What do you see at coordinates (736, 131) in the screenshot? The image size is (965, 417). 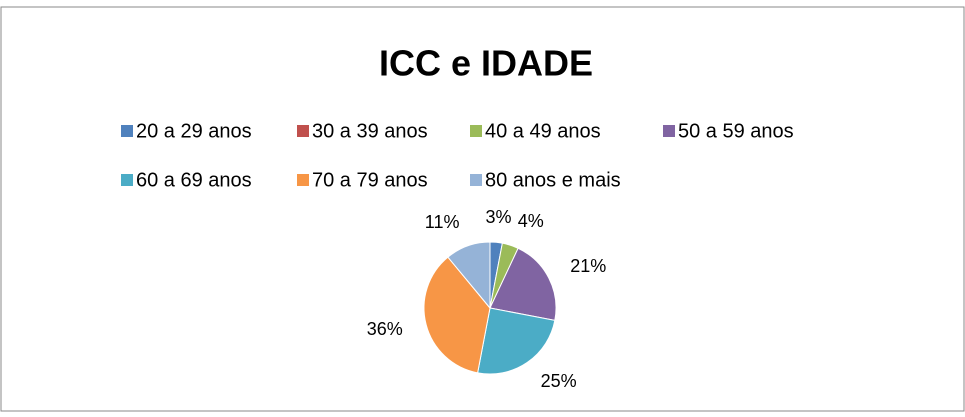 I see `legend-label: 50 a 59 anos` at bounding box center [736, 131].